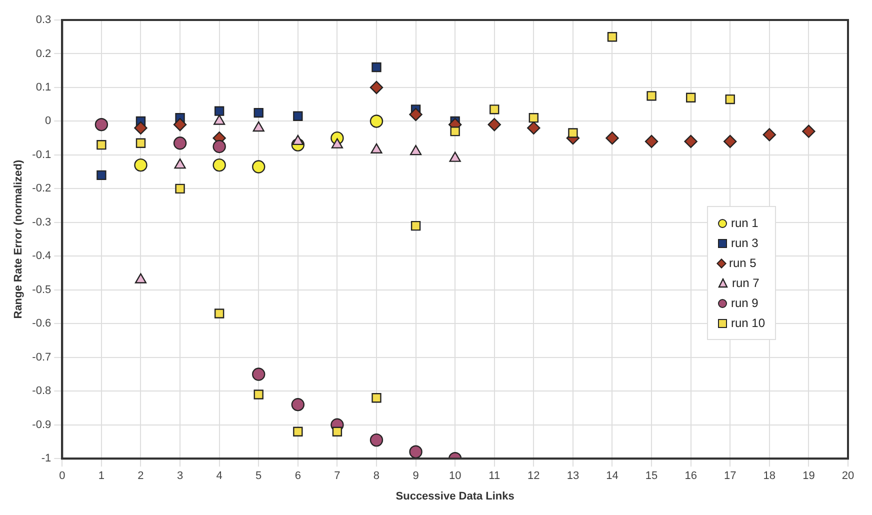 Image resolution: width=872 pixels, height=515 pixels. What do you see at coordinates (42, 256) in the screenshot?
I see `y-tick-label: -0.4` at bounding box center [42, 256].